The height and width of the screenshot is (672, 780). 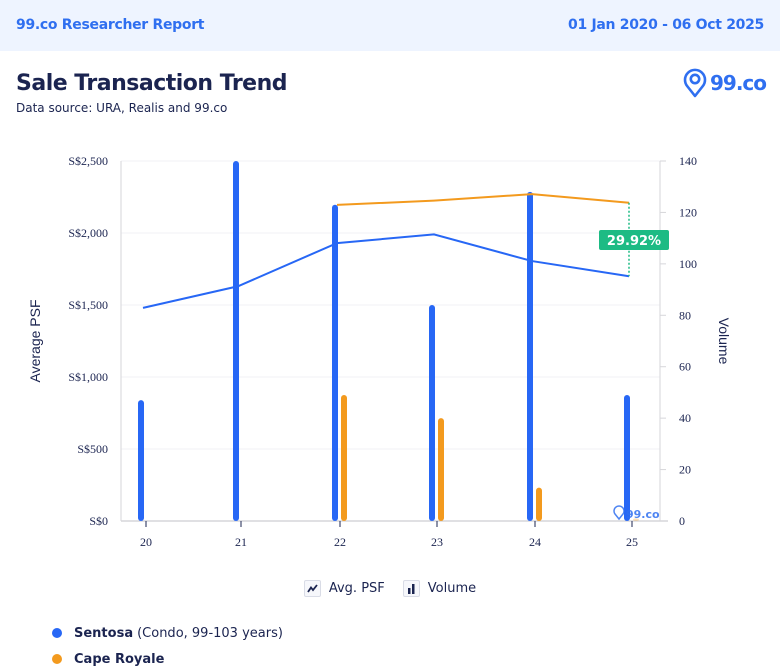 I want to click on y-tick-label-left: S$500, so click(x=92, y=449).